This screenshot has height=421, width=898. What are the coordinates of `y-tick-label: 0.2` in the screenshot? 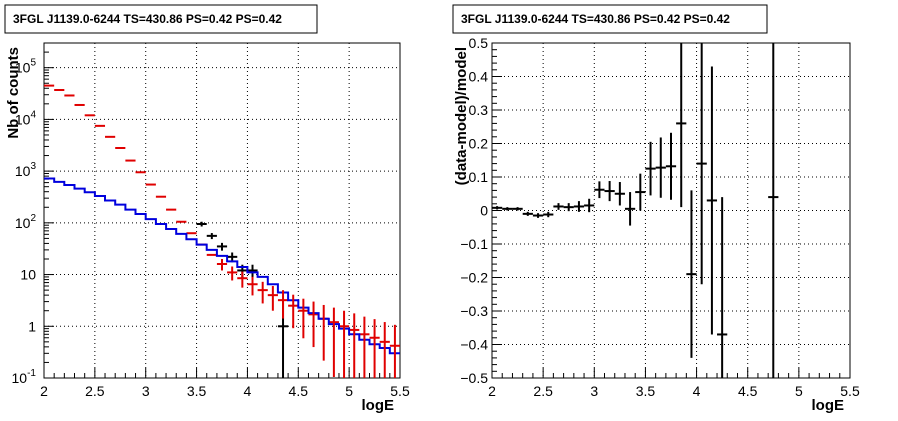 It's located at (479, 144).